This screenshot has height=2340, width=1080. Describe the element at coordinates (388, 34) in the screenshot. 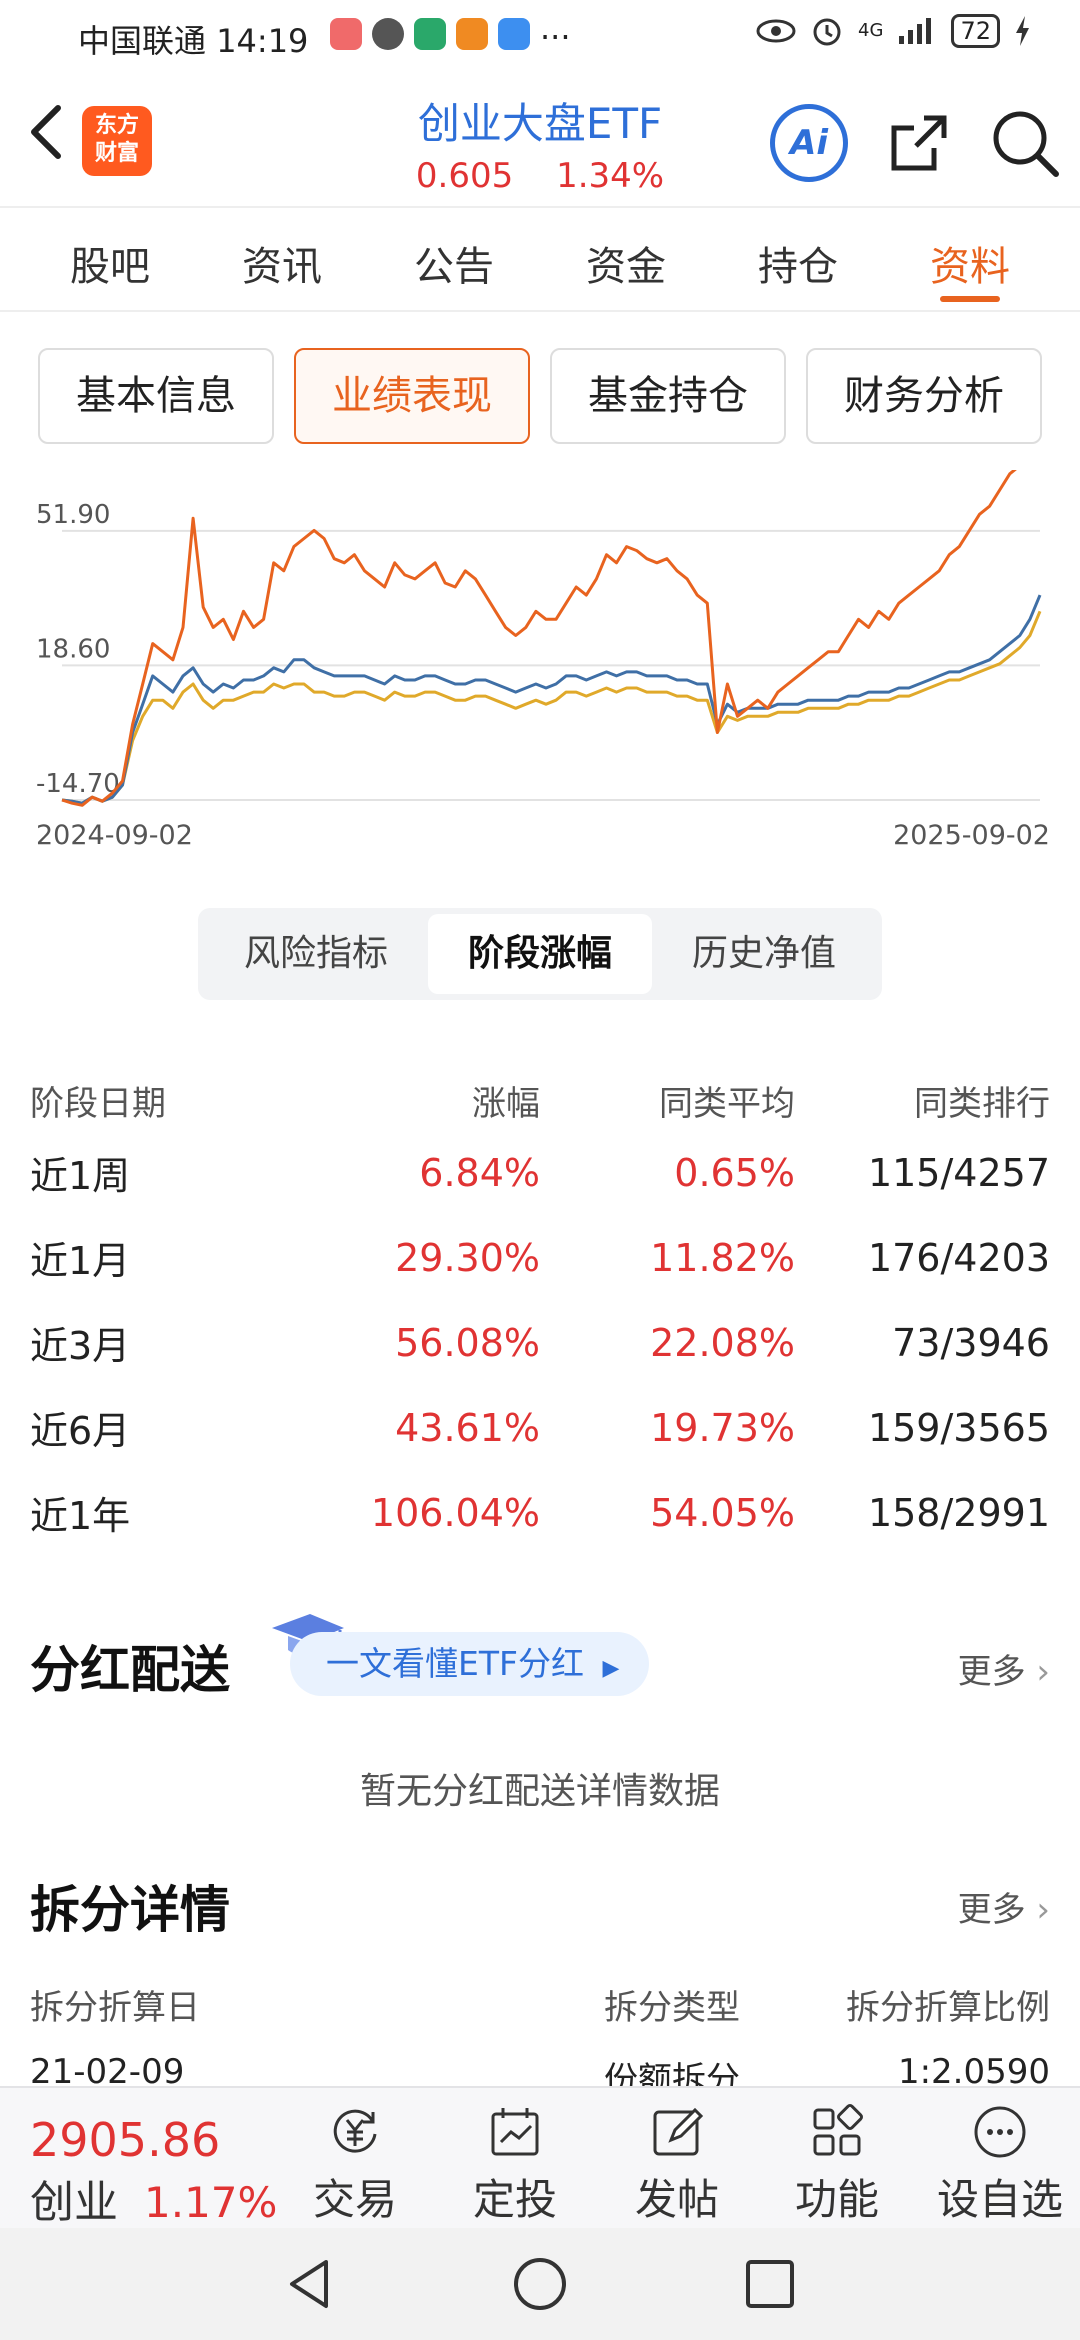

I see `audio-app-icon` at that location.